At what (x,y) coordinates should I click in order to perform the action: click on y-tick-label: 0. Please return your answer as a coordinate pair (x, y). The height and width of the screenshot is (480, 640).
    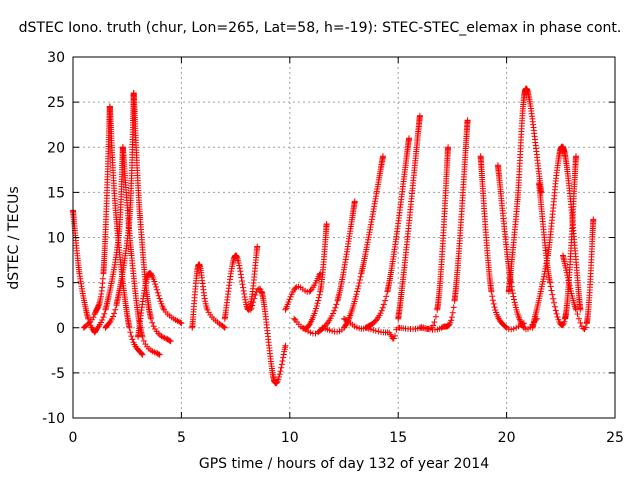
    Looking at the image, I should click on (60, 329).